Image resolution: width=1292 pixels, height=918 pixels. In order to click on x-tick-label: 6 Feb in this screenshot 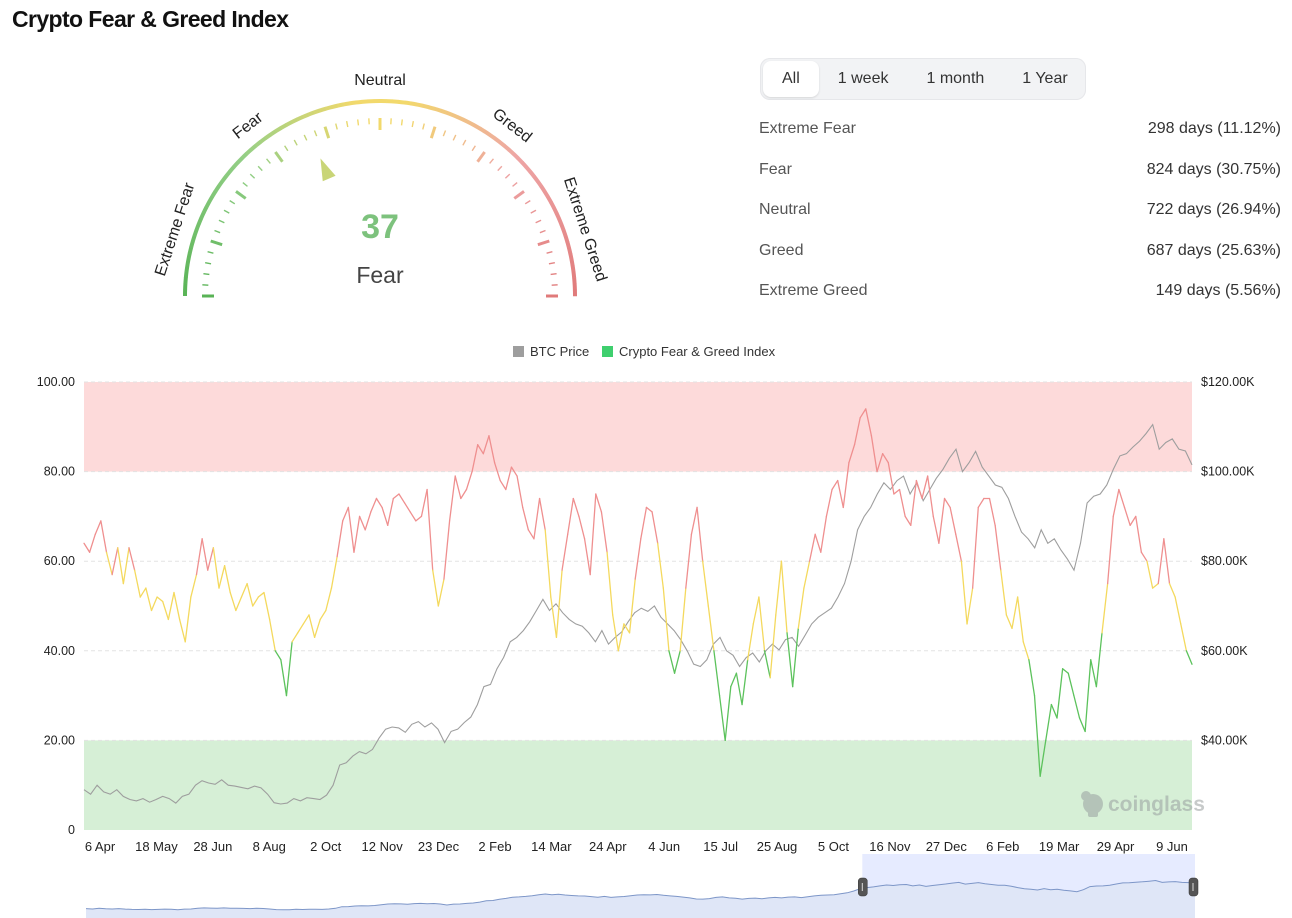, I will do `click(1002, 846)`.